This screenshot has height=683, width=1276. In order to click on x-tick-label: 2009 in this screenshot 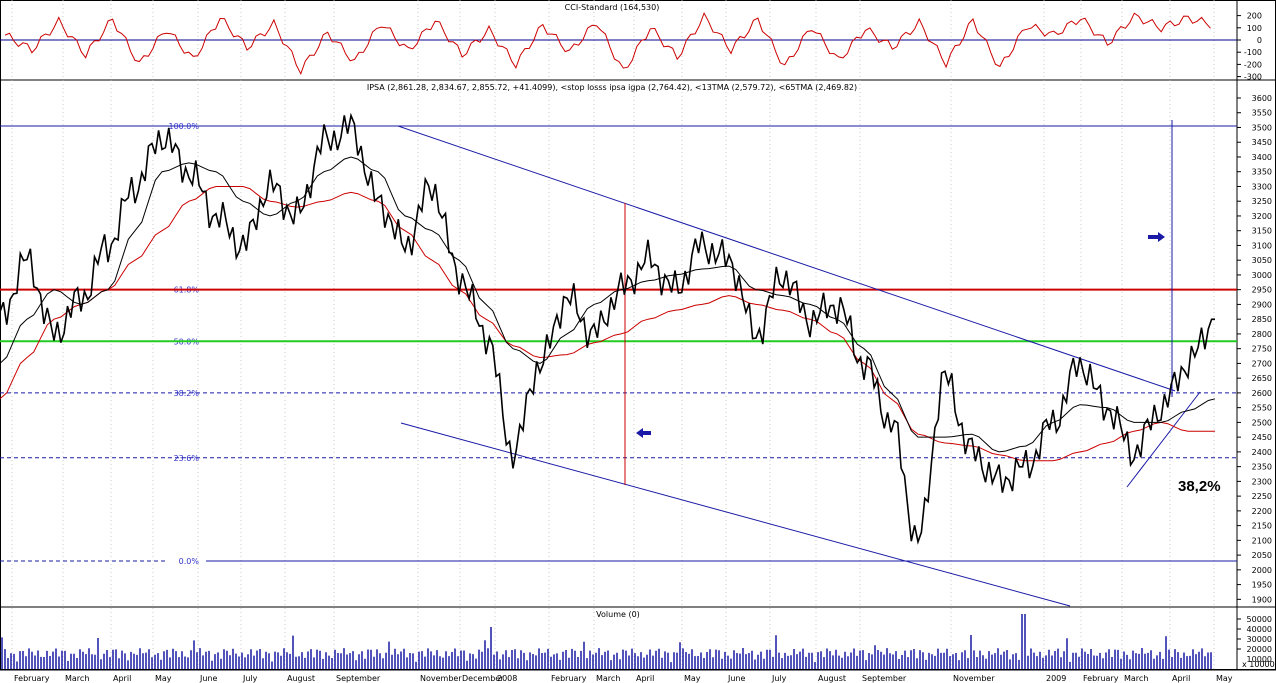, I will do `click(1056, 678)`.